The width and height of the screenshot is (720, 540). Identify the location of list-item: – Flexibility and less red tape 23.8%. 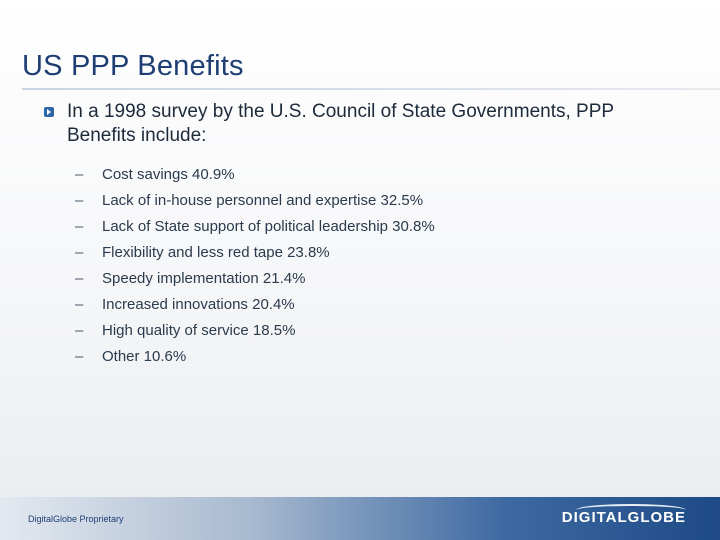
(255, 252).